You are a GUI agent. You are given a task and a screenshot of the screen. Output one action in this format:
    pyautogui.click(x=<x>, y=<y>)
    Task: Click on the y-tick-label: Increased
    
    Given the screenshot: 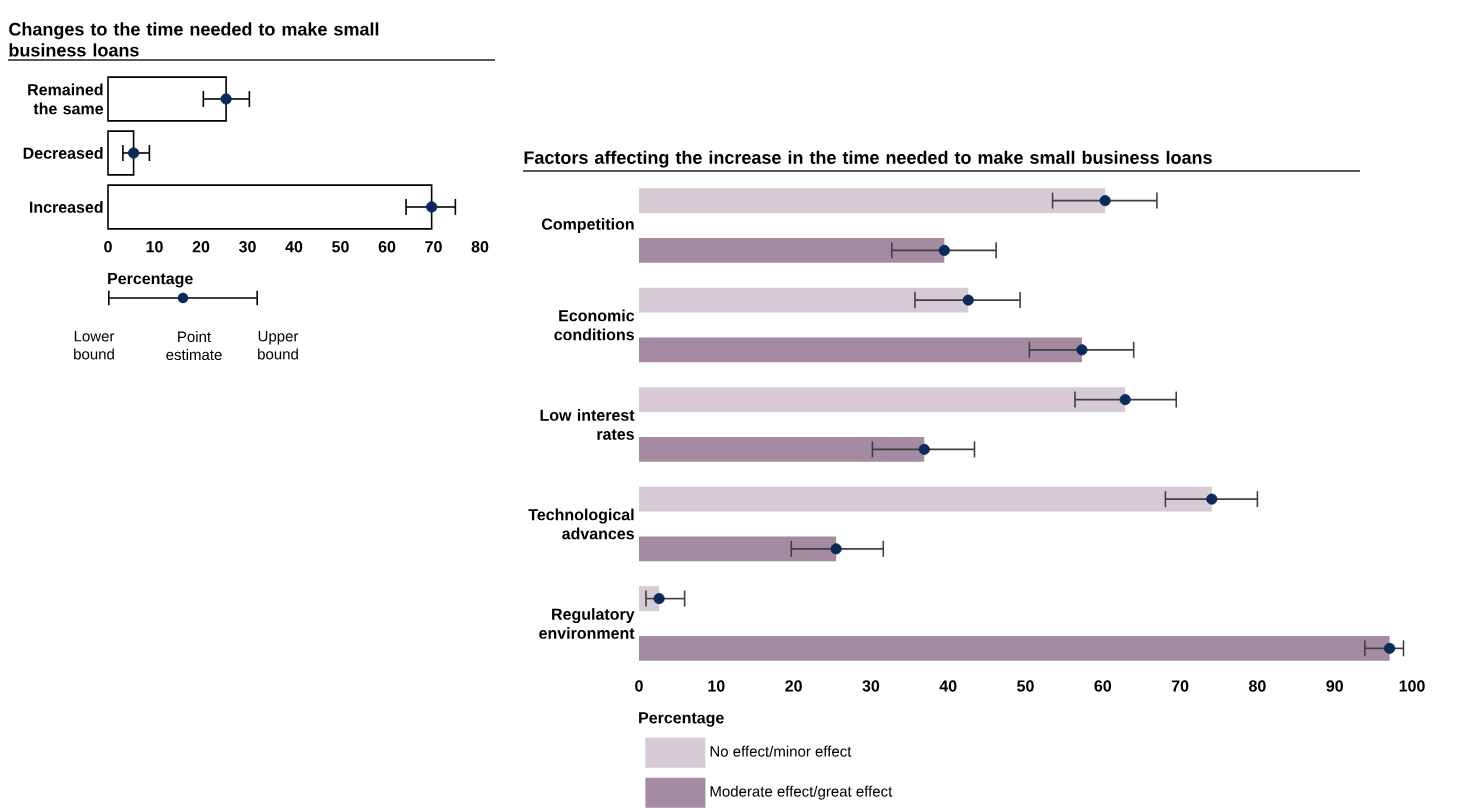 What is the action you would take?
    pyautogui.click(x=66, y=207)
    